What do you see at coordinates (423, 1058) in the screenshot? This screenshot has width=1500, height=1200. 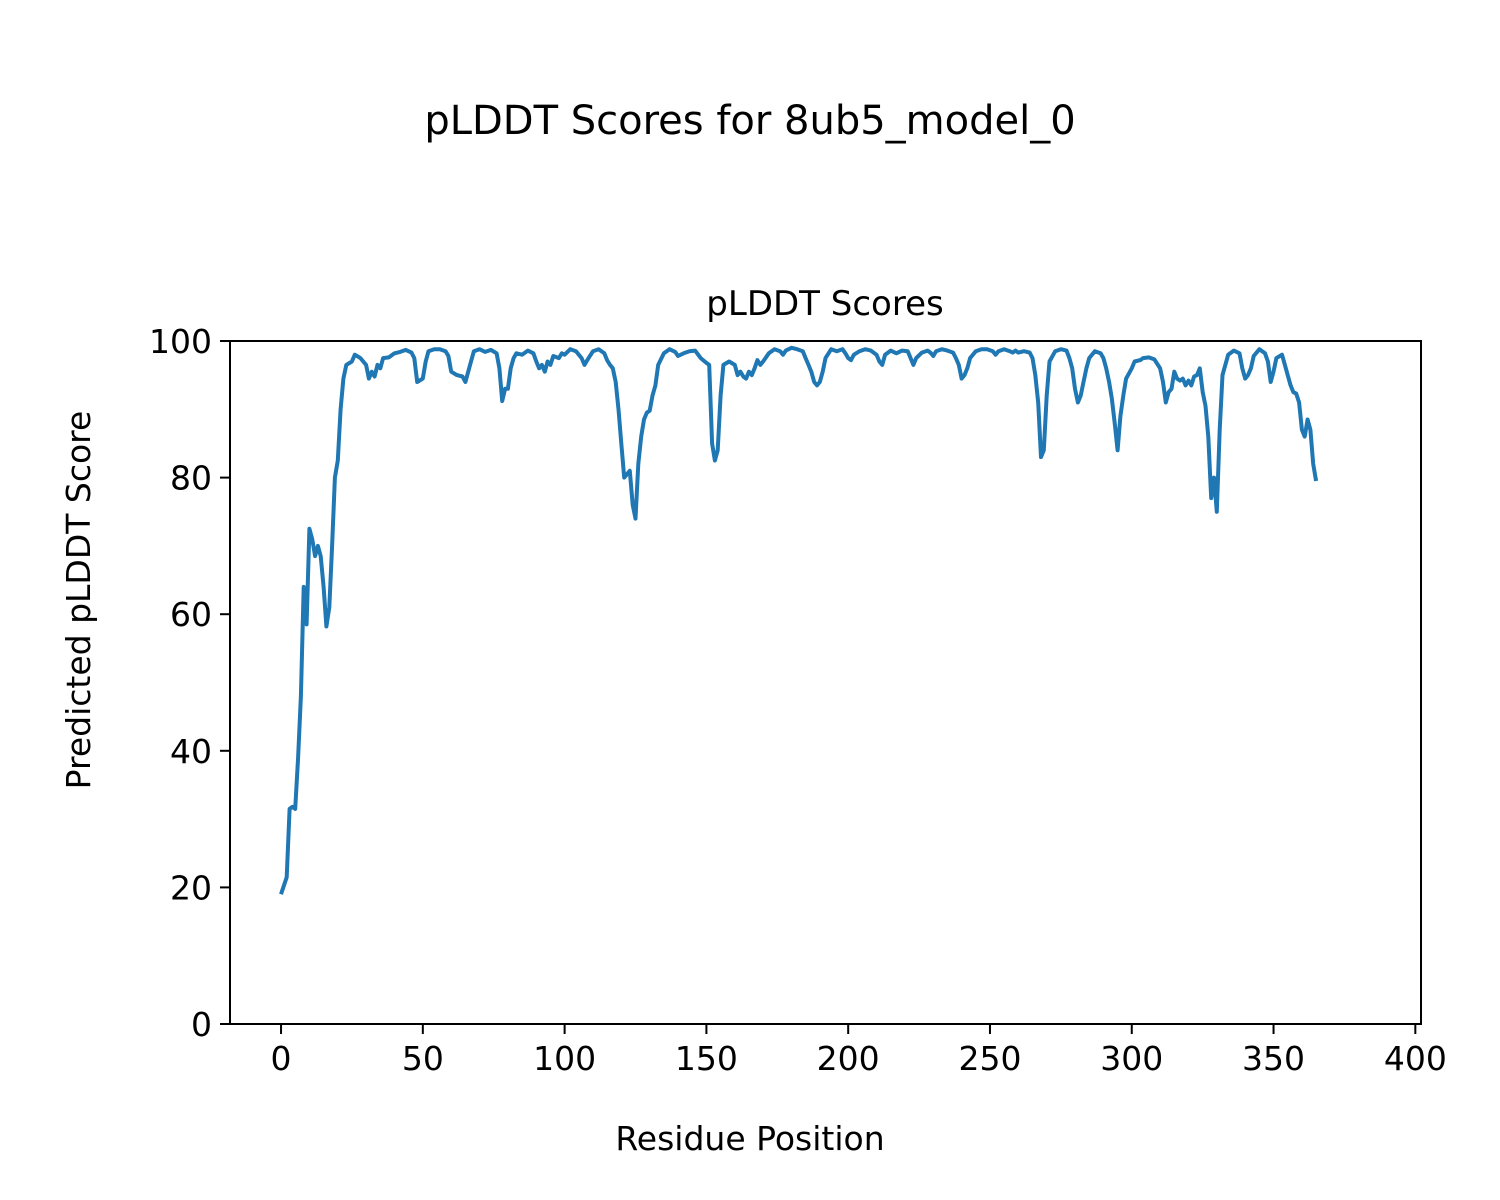 I see `x-tick-label: 50` at bounding box center [423, 1058].